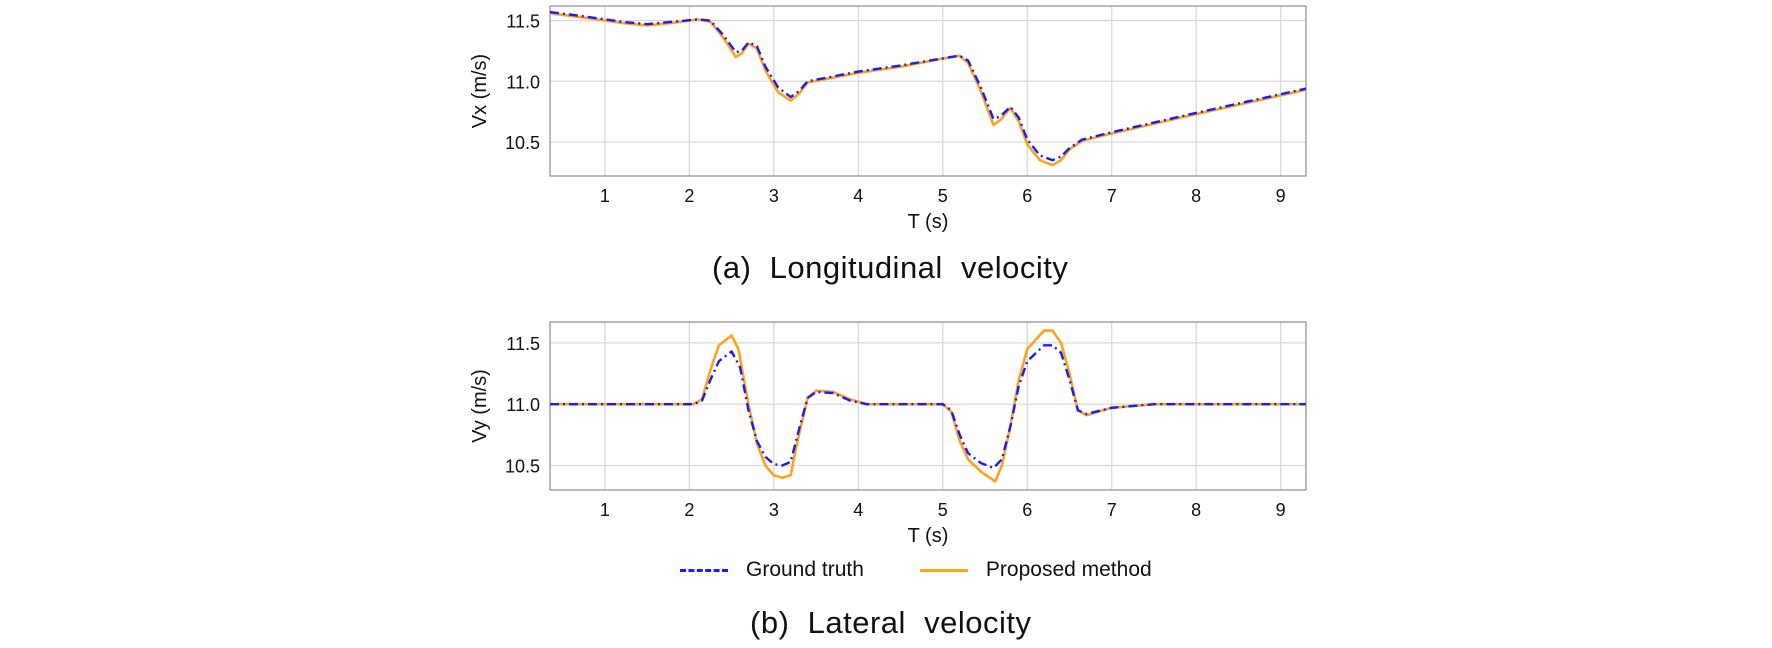 This screenshot has height=648, width=1772. Describe the element at coordinates (1068, 569) in the screenshot. I see `legend-label-proposed-method: Proposed method` at that location.